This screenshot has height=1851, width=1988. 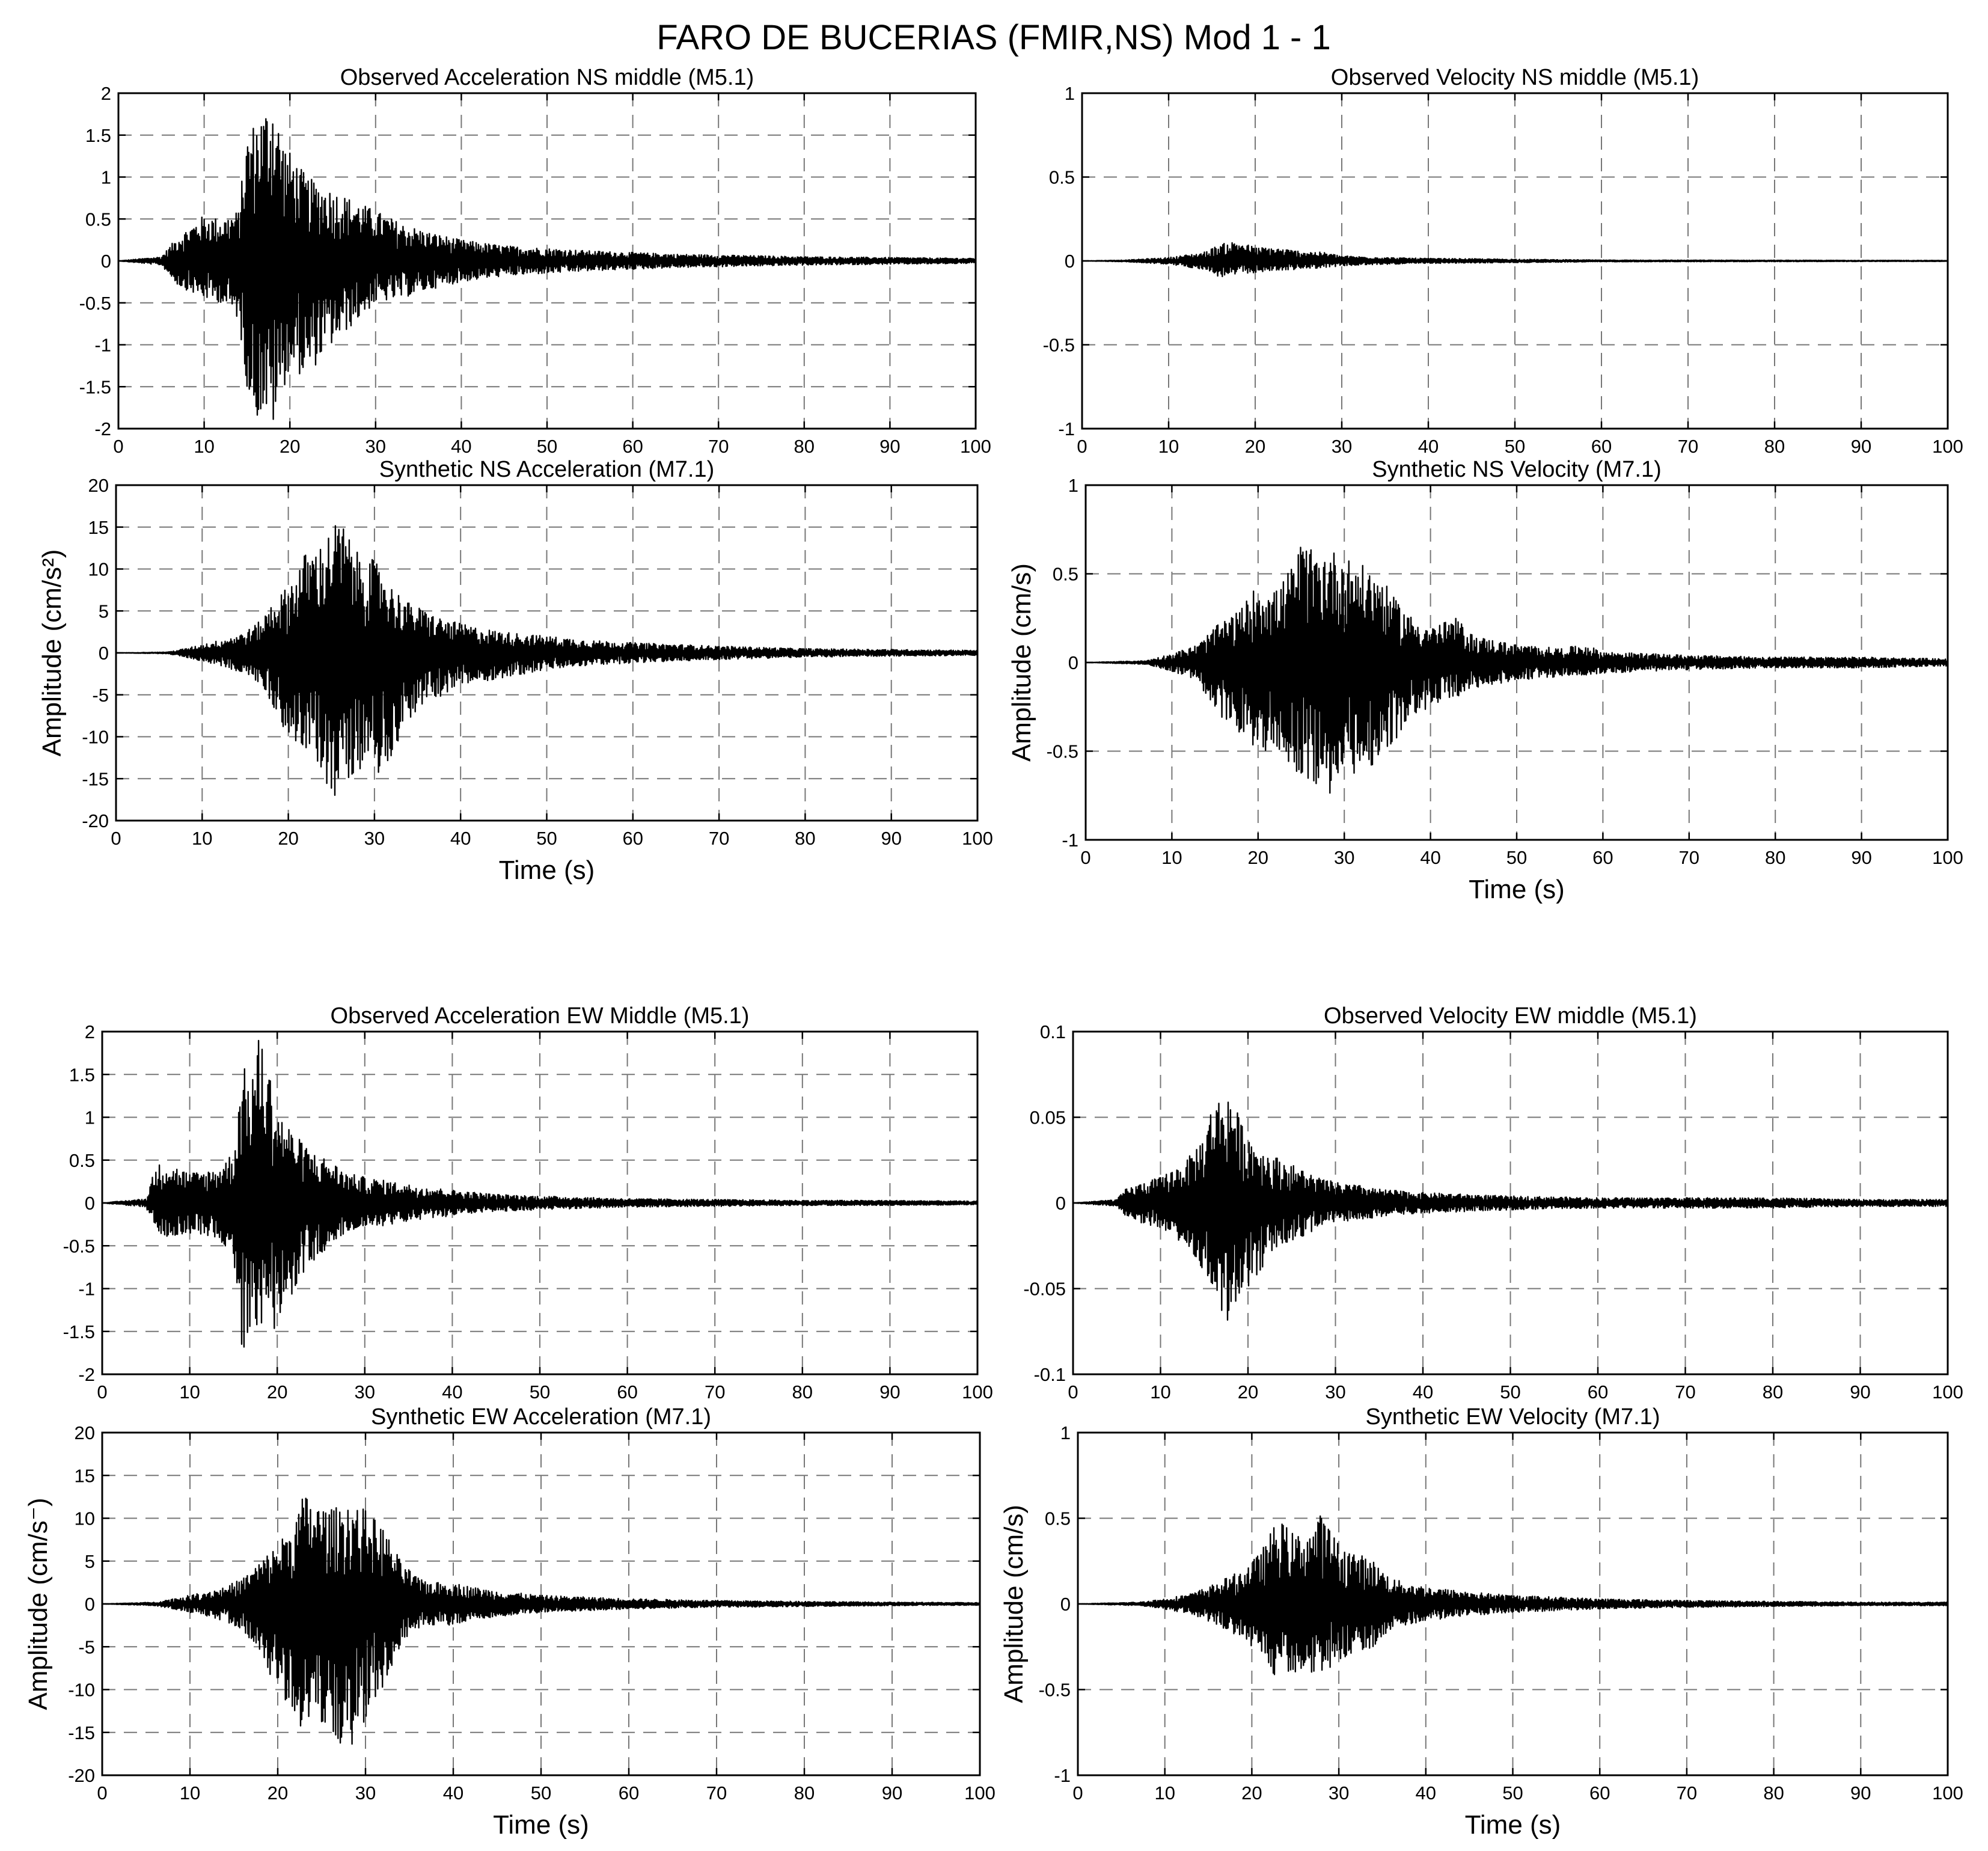 I want to click on y-tick-label: -5, so click(x=86, y=1646).